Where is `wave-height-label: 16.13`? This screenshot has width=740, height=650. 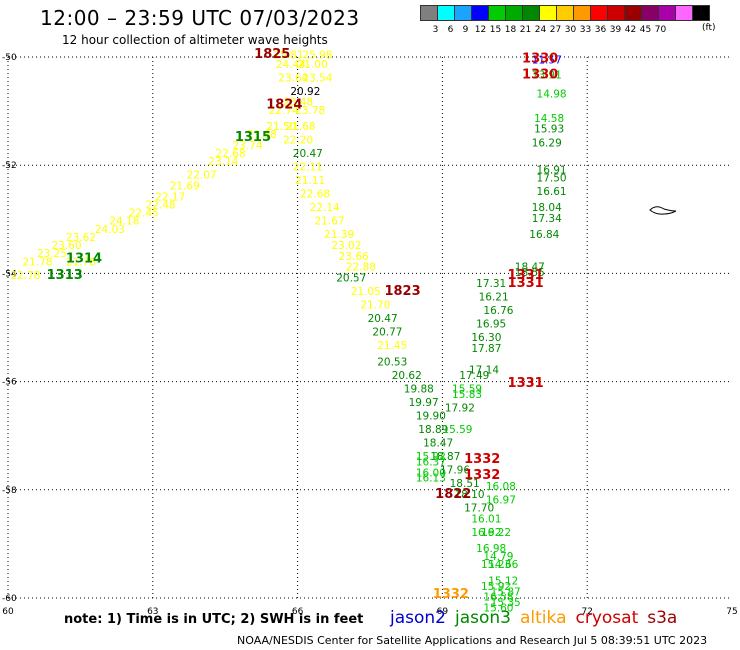
wave-height-label: 16.13 is located at coordinates (431, 479).